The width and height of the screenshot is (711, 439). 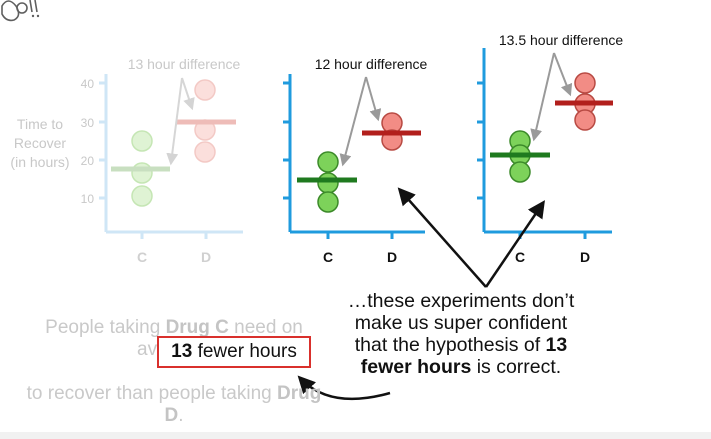 I want to click on tick-label-20: 20, so click(x=88, y=161).